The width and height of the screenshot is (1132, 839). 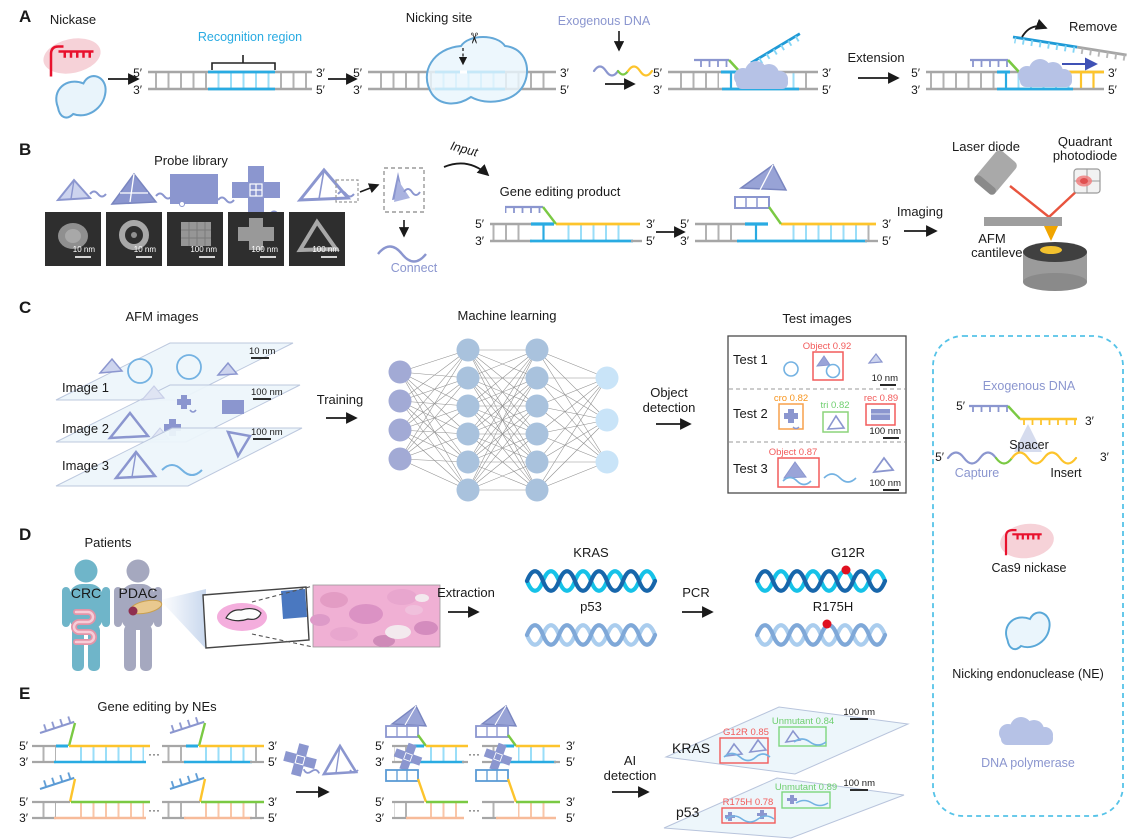 I want to click on nn-output-layer, so click(x=607, y=420).